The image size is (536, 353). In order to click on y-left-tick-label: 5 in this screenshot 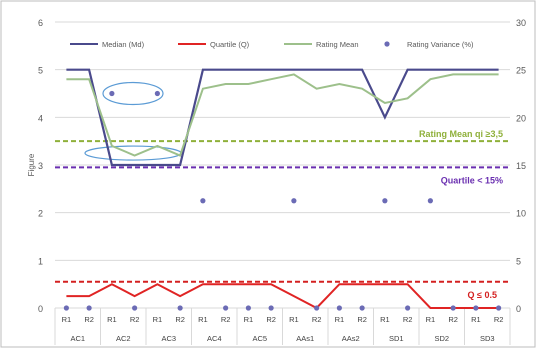, I will do `click(40, 71)`.